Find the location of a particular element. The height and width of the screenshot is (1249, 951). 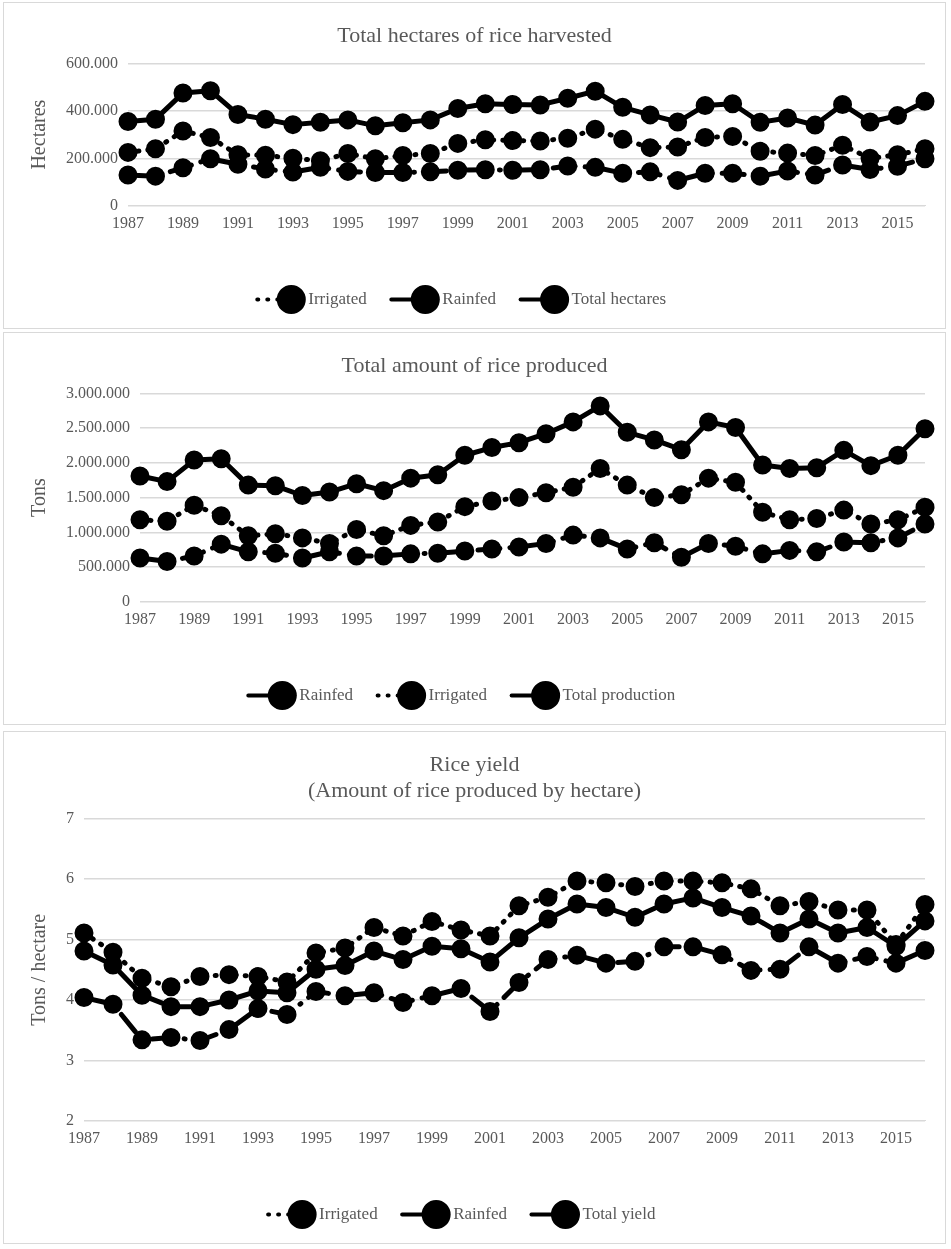

y-tick-label: 2 is located at coordinates (70, 1119).